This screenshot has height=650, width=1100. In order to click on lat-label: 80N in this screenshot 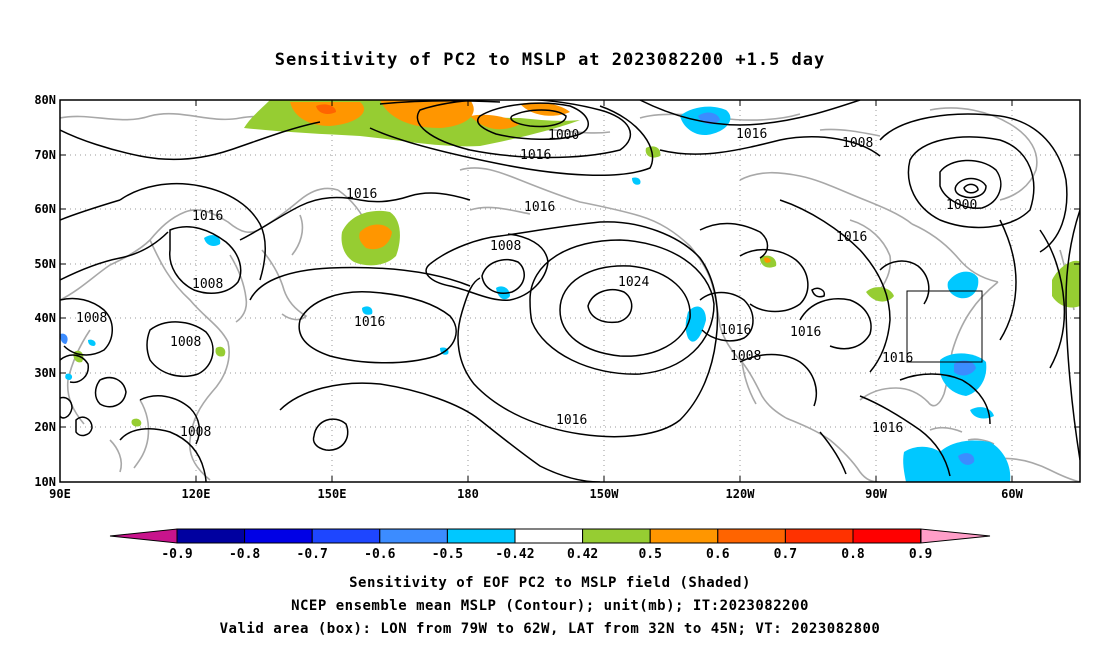, I will do `click(45, 100)`.